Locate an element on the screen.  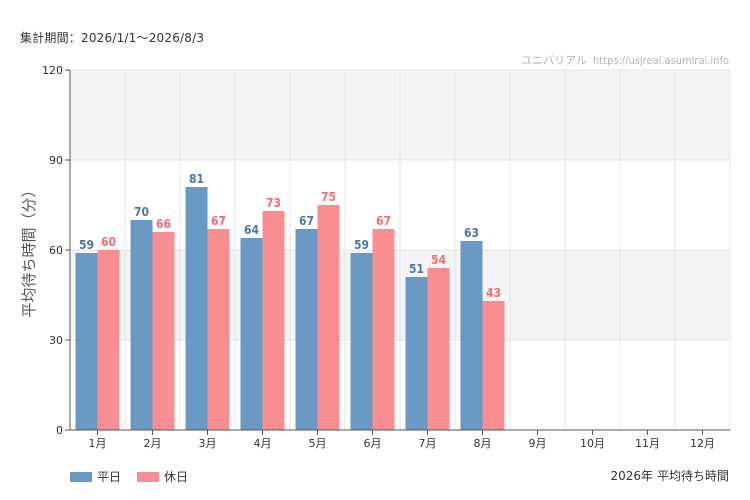
legend-swatch-holiday is located at coordinates (148, 476).